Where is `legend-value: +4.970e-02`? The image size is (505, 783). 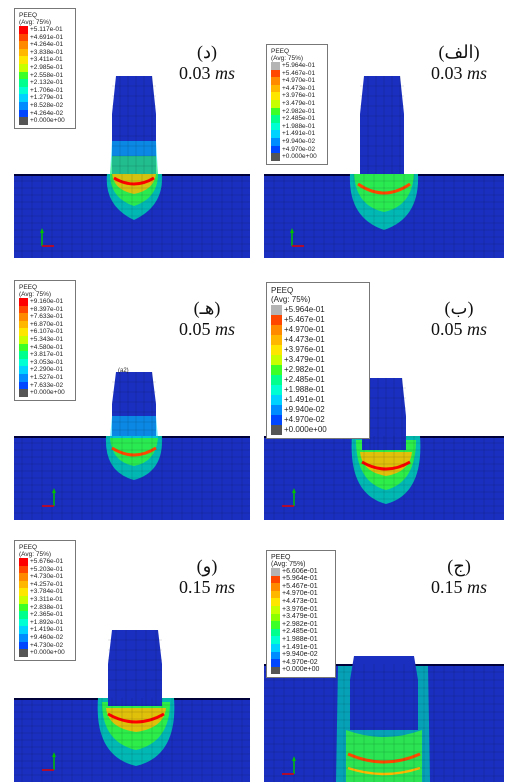 legend-value: +4.970e-02 is located at coordinates (299, 149).